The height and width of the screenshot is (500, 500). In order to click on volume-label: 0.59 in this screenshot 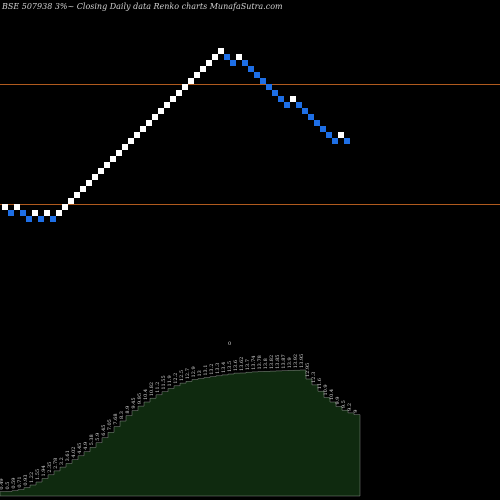, I will do `click(14, 483)`.